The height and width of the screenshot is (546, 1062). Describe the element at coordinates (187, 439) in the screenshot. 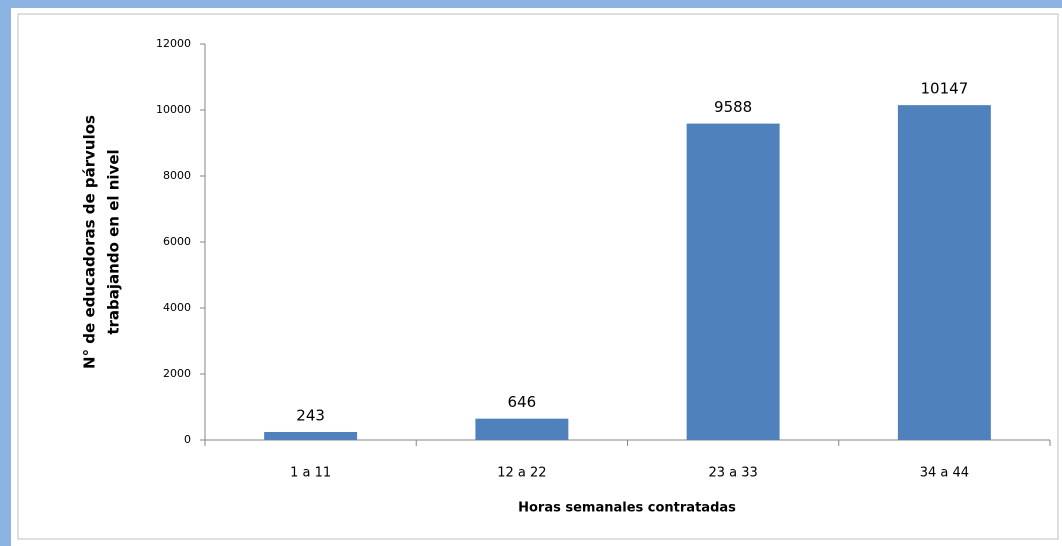

I see `y-tick-label: 0` at that location.